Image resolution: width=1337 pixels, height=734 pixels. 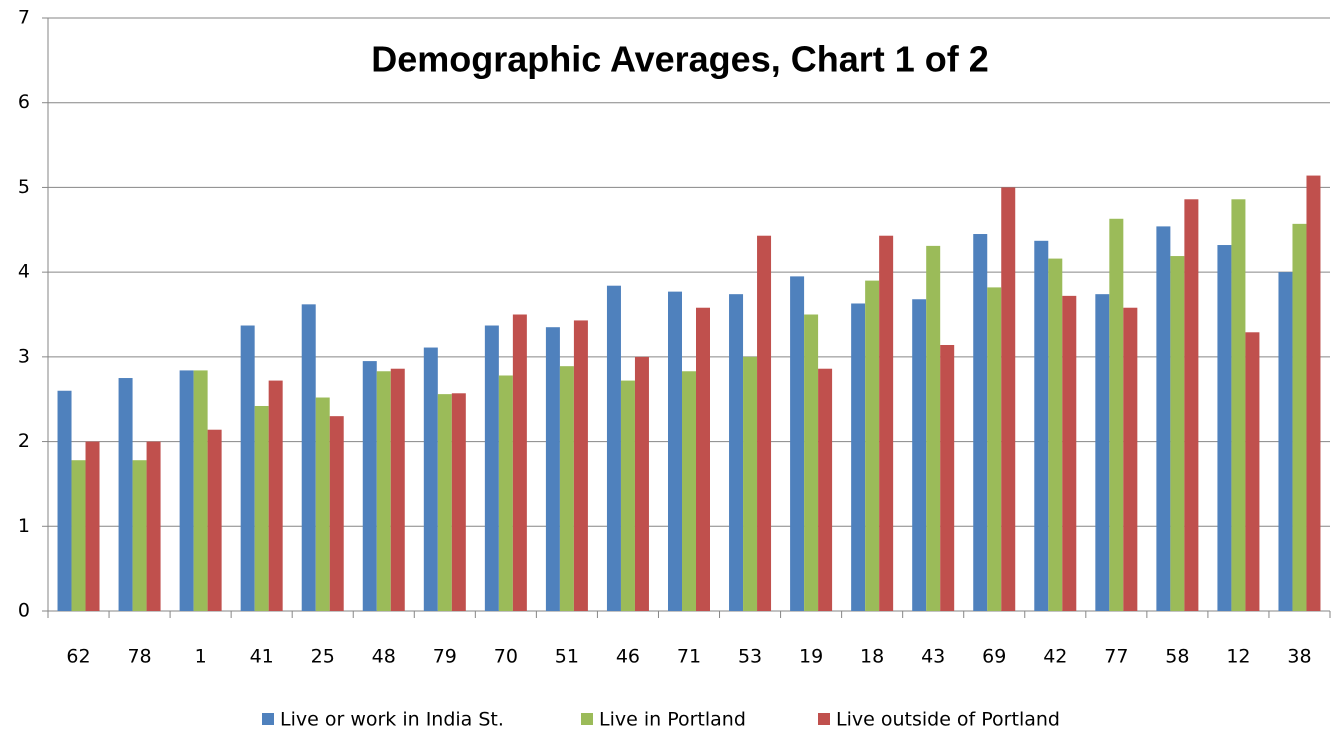 What do you see at coordinates (811, 657) in the screenshot?
I see `x-tick-label: 19` at bounding box center [811, 657].